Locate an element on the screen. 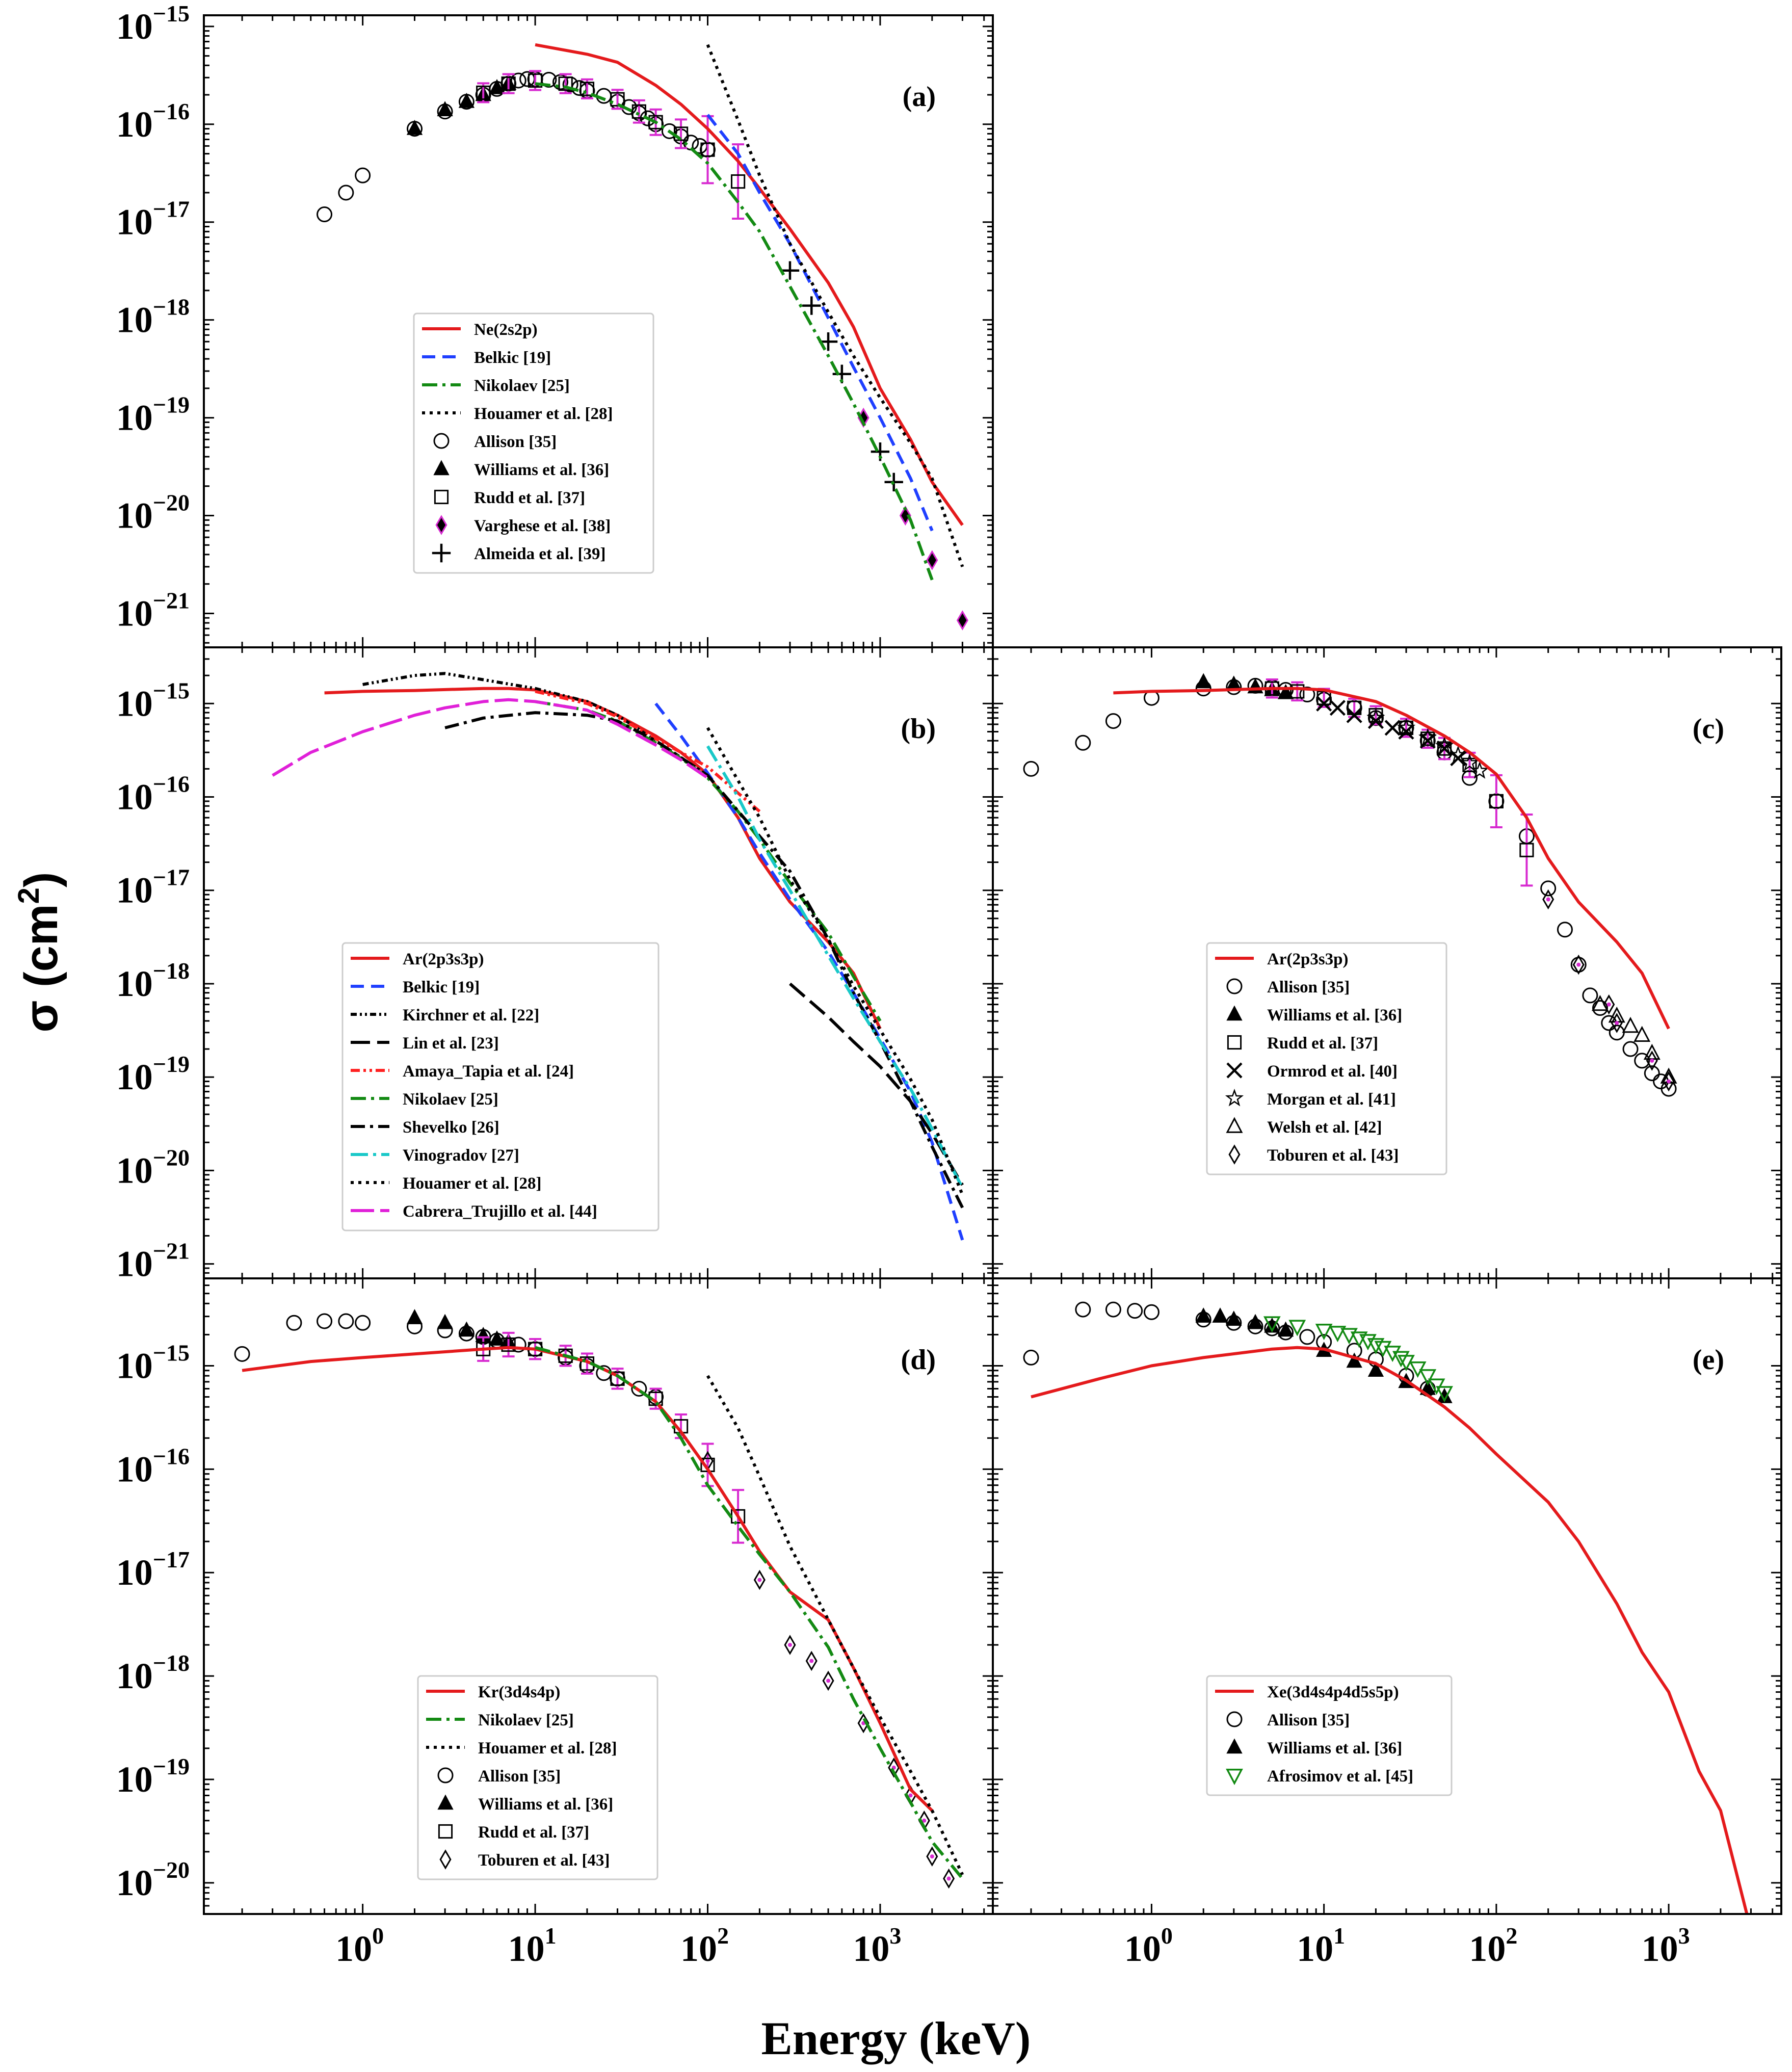  y-tick-exponent: −17 is located at coordinates (171, 877).